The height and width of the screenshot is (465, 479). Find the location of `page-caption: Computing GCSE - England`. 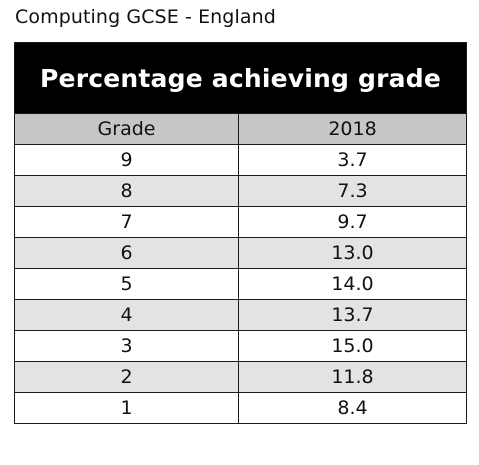

page-caption: Computing GCSE - England is located at coordinates (145, 17).